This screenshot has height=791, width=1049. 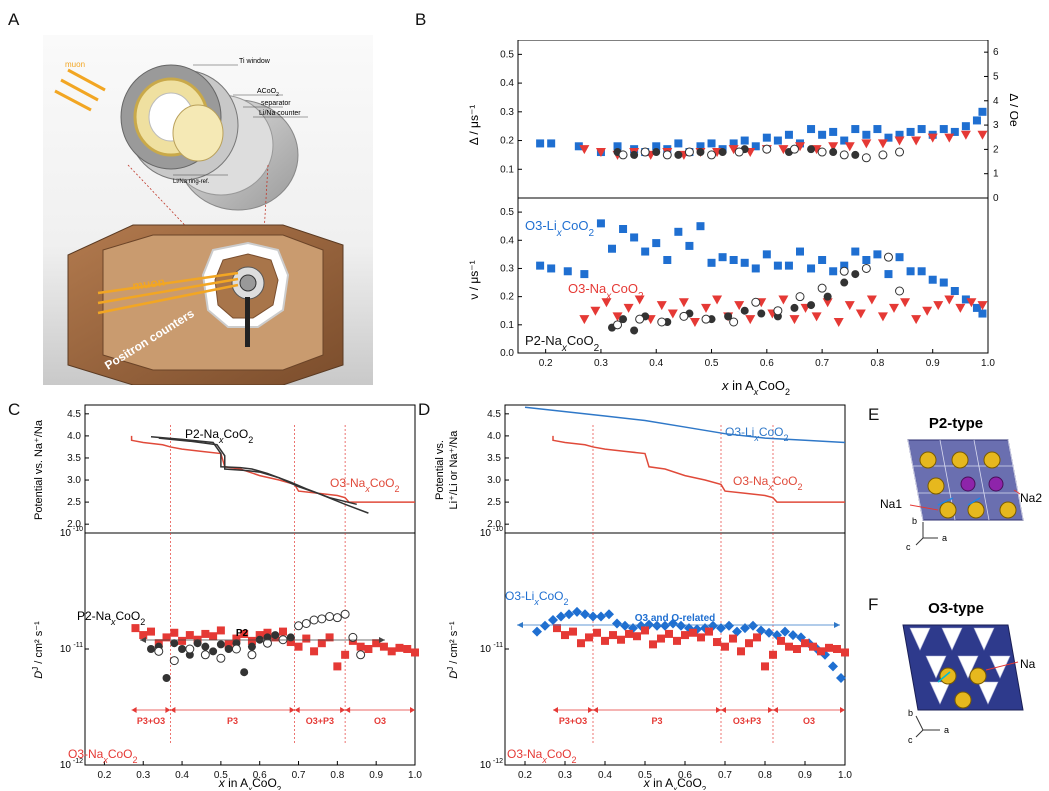 What do you see at coordinates (963, 667) in the screenshot?
I see `o3-structure` at bounding box center [963, 667].